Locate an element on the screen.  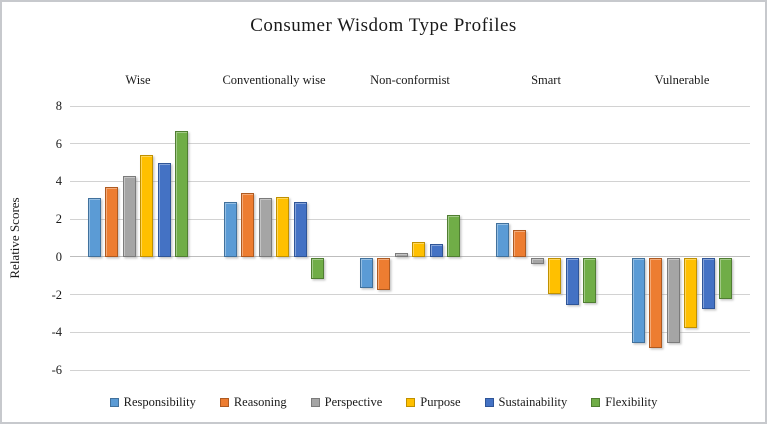
bar-sustainability-smart is located at coordinates (572, 281).